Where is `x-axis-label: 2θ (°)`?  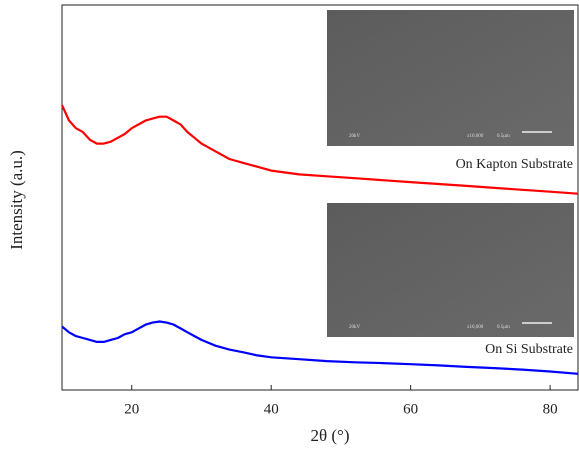
x-axis-label: 2θ (°) is located at coordinates (329, 435).